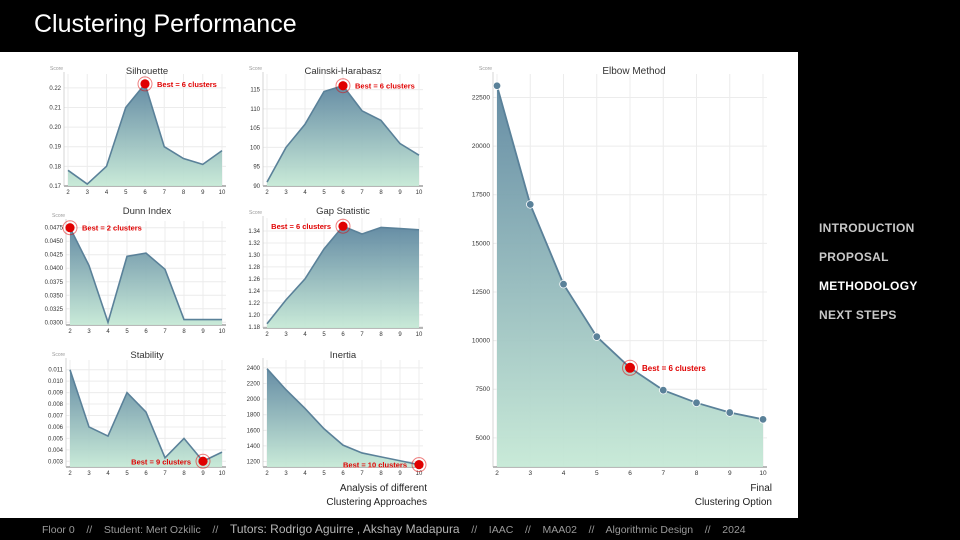 This screenshot has width=960, height=540. Describe the element at coordinates (55, 371) in the screenshot. I see `y-tick-label: 0.011` at that location.